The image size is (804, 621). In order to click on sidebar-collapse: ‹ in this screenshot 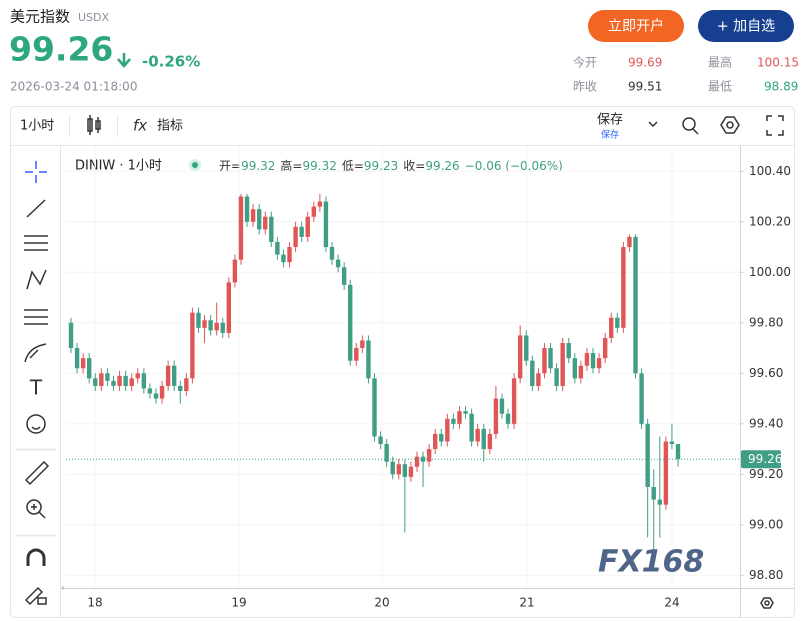, I will do `click(63, 589)`.